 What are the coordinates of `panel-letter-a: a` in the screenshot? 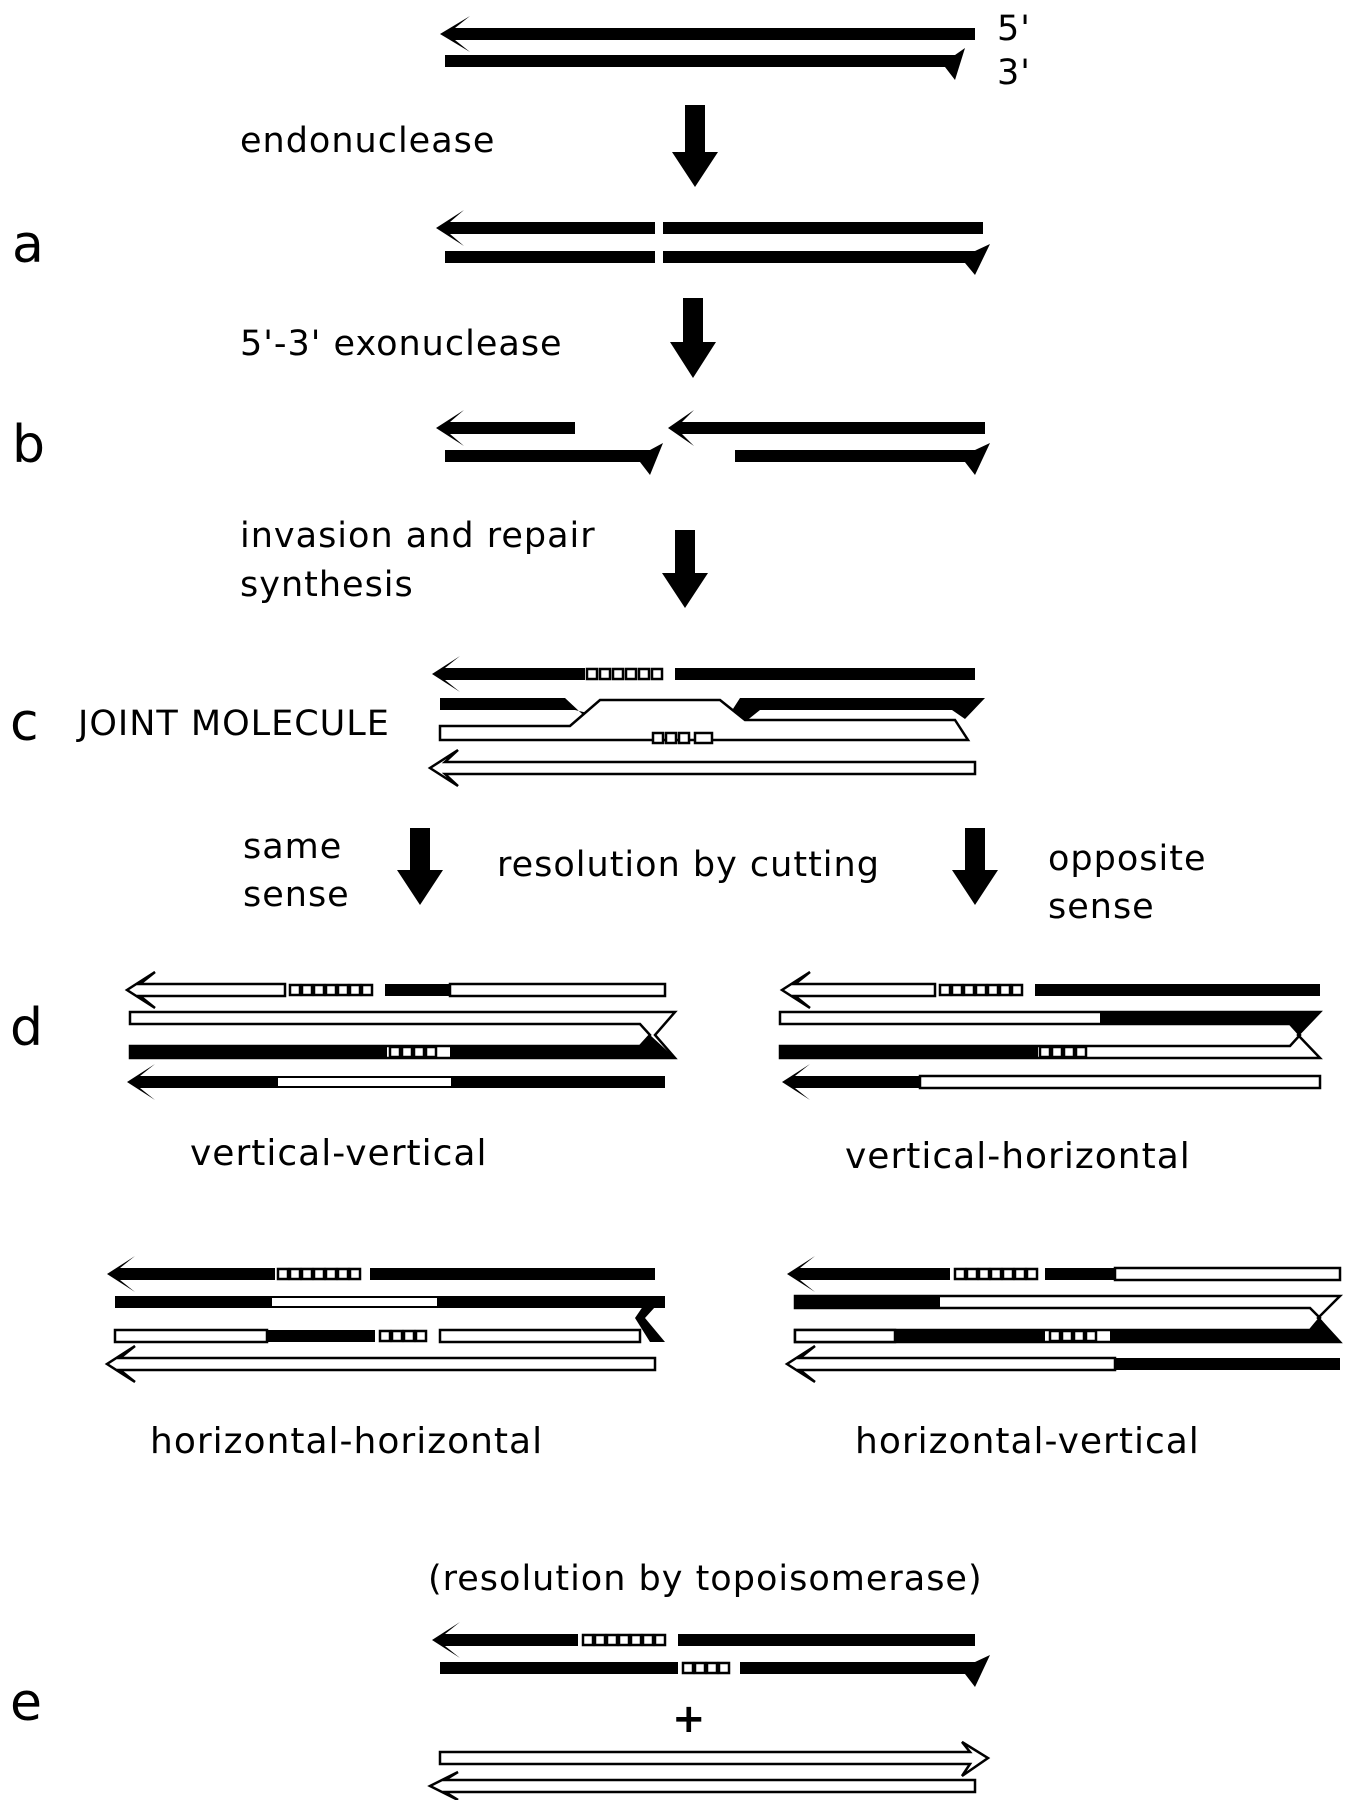 It's located at (28, 245).